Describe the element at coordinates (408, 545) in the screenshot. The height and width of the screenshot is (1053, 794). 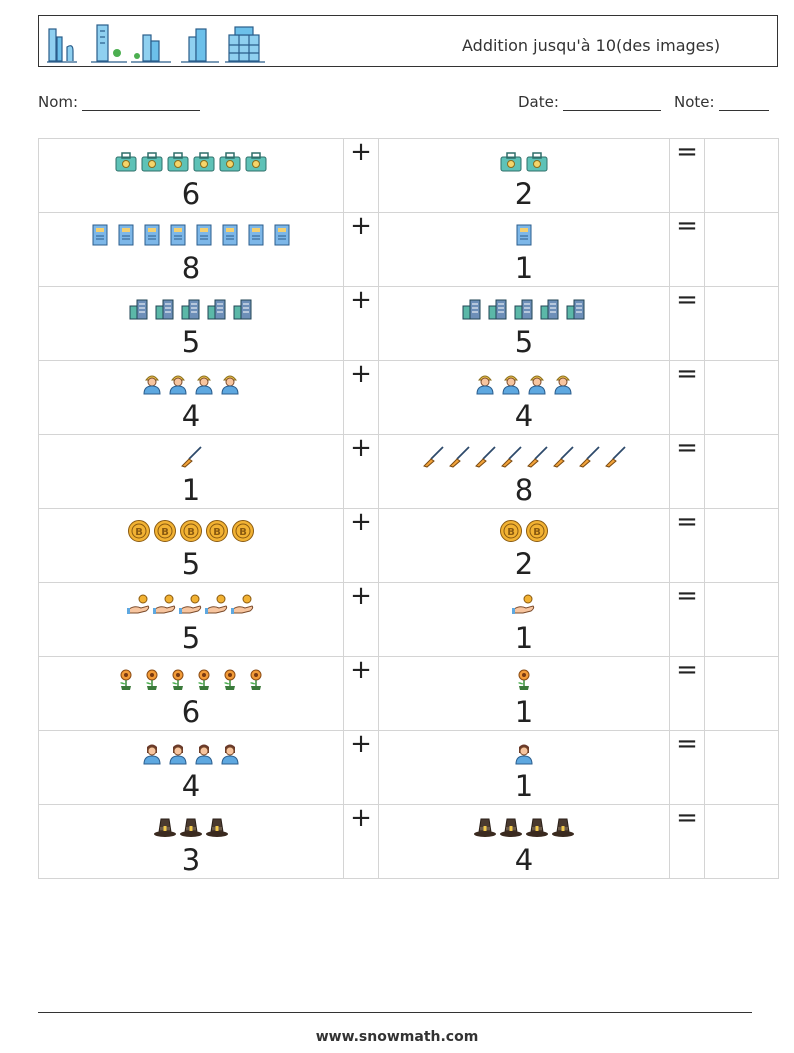
I see `problem-row: B B B B B 5 + B B 2 =` at that location.